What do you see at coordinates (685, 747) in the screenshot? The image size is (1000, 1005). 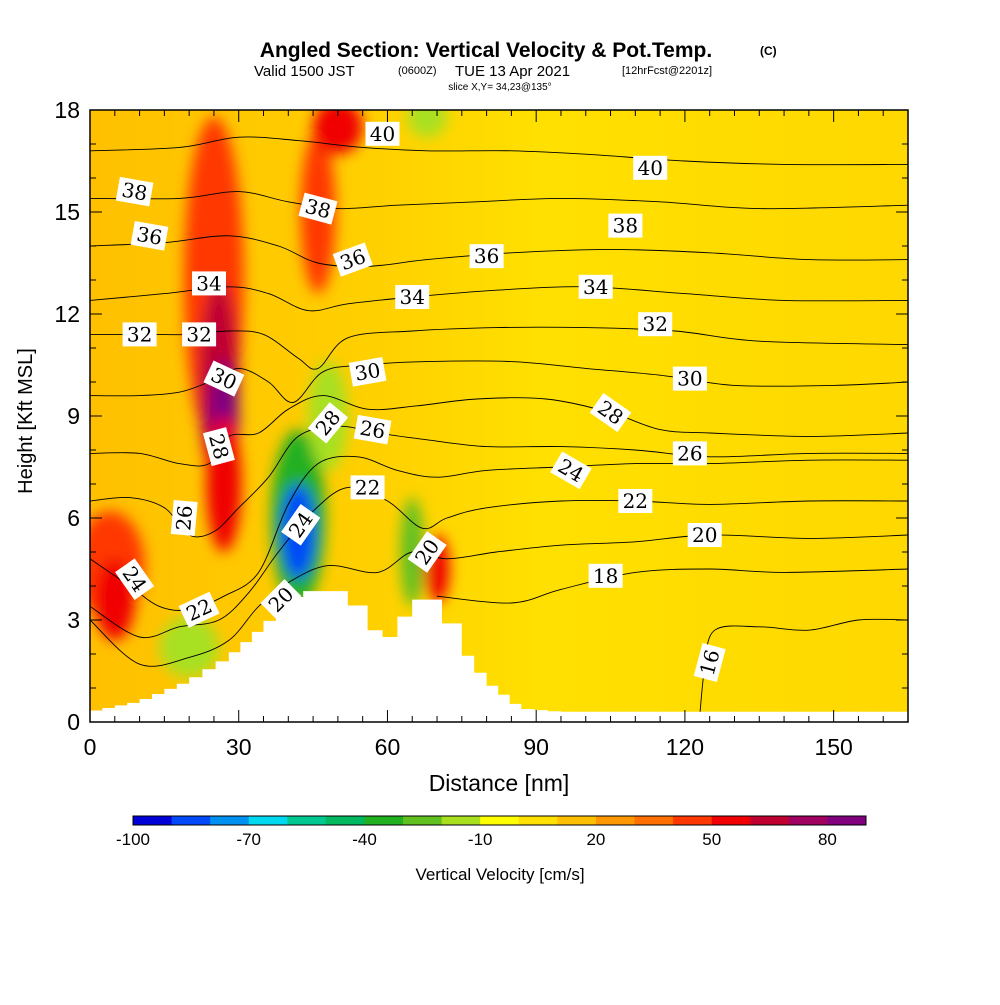 I see `x-tick-label: 120` at bounding box center [685, 747].